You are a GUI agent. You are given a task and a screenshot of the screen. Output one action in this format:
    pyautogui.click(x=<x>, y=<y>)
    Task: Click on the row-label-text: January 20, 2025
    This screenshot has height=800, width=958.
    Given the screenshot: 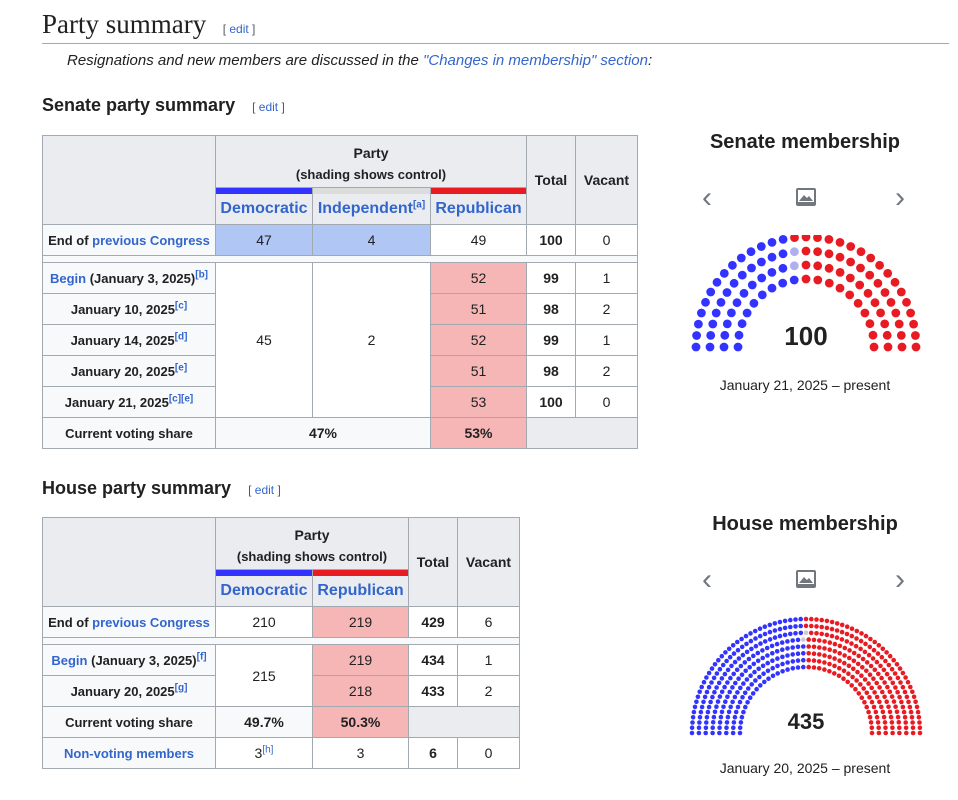 What is the action you would take?
    pyautogui.click(x=122, y=371)
    